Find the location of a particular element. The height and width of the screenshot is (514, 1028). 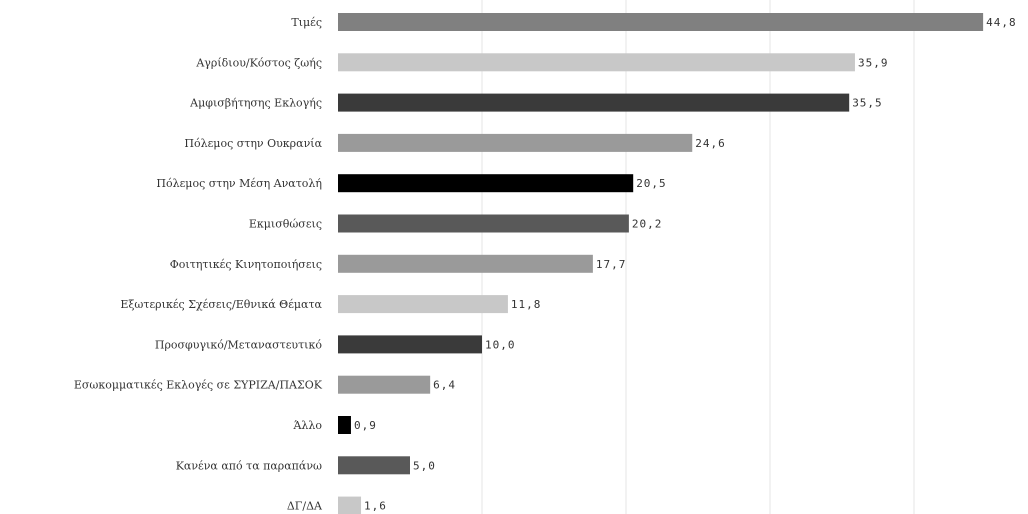

bar-row: Κανένα από τα παραπάνω 5,0 is located at coordinates (306, 465).